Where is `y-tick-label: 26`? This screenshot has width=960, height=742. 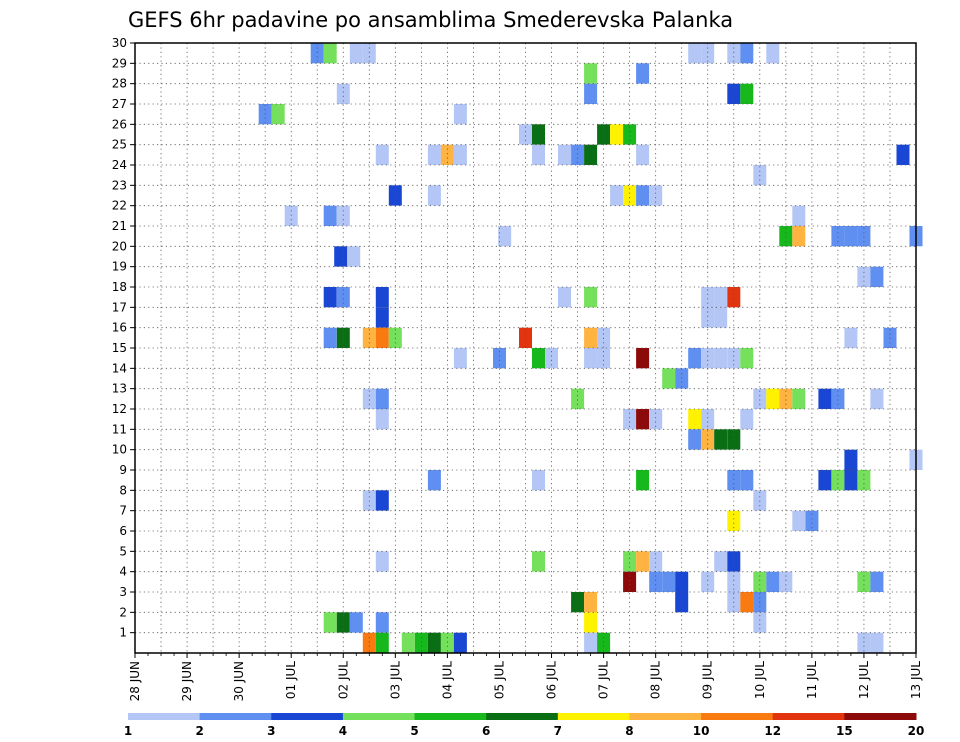
y-tick-label: 26 is located at coordinates (119, 124).